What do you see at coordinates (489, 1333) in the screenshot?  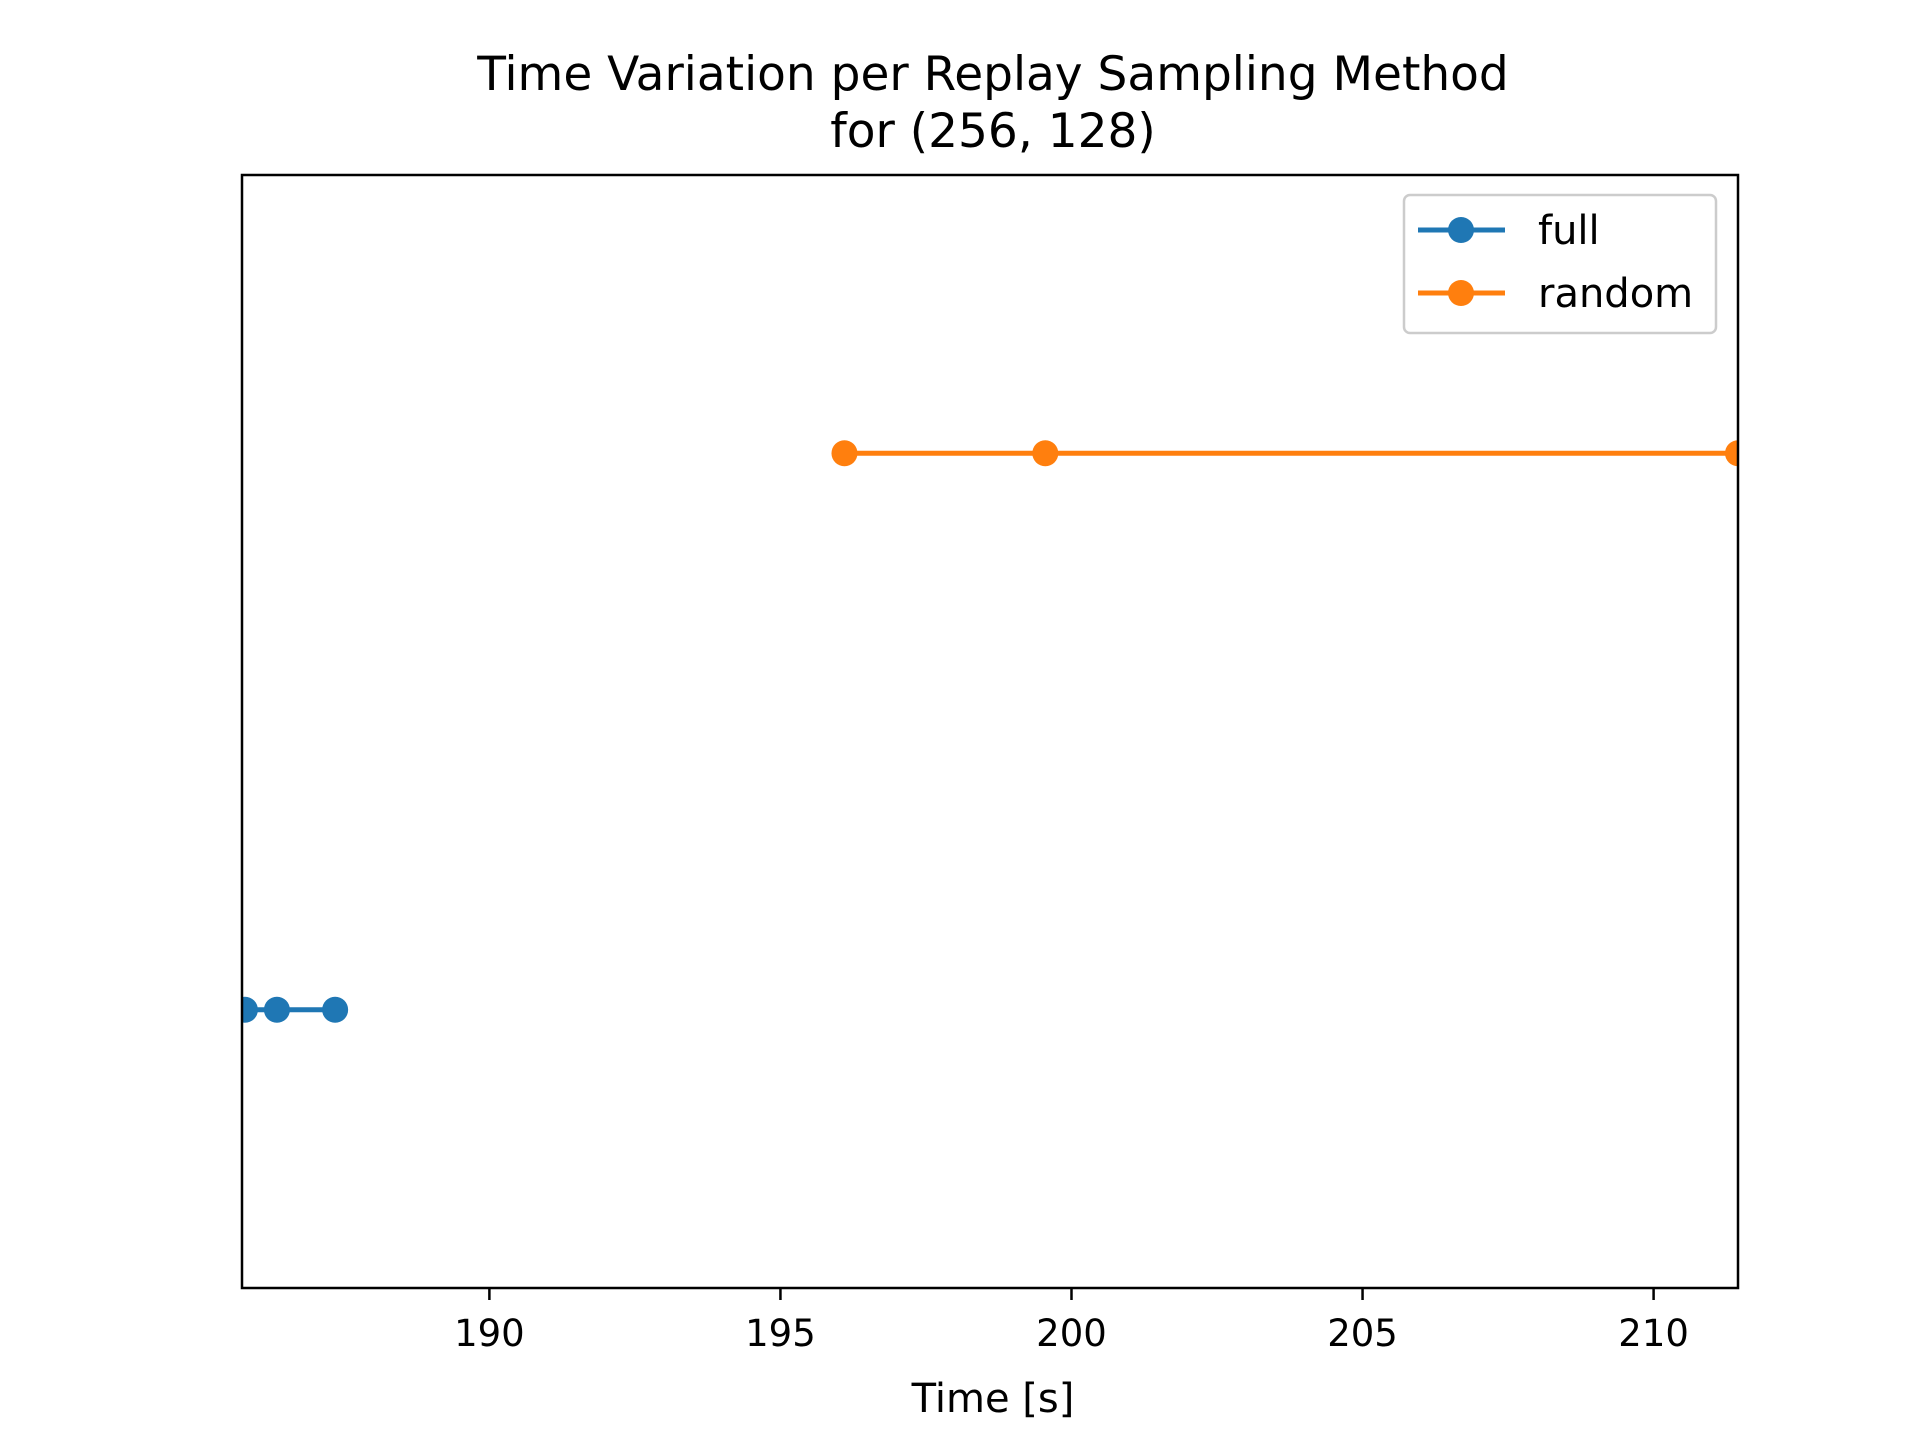 I see `x-tick-label: 190` at bounding box center [489, 1333].